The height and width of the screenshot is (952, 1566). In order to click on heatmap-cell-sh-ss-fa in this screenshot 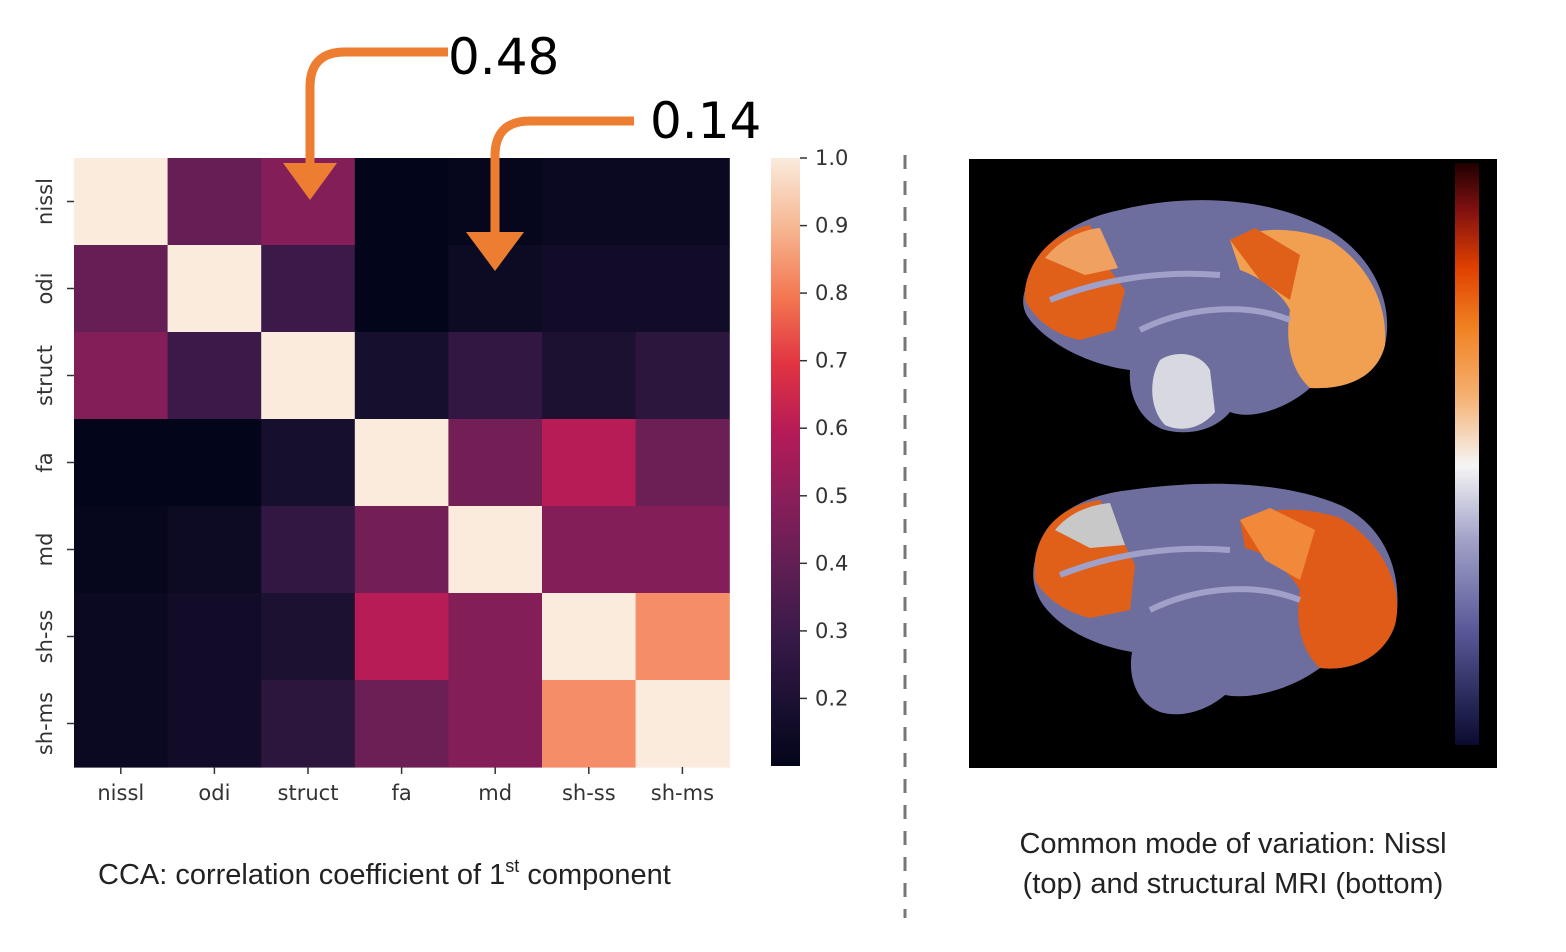, I will do `click(401, 637)`.